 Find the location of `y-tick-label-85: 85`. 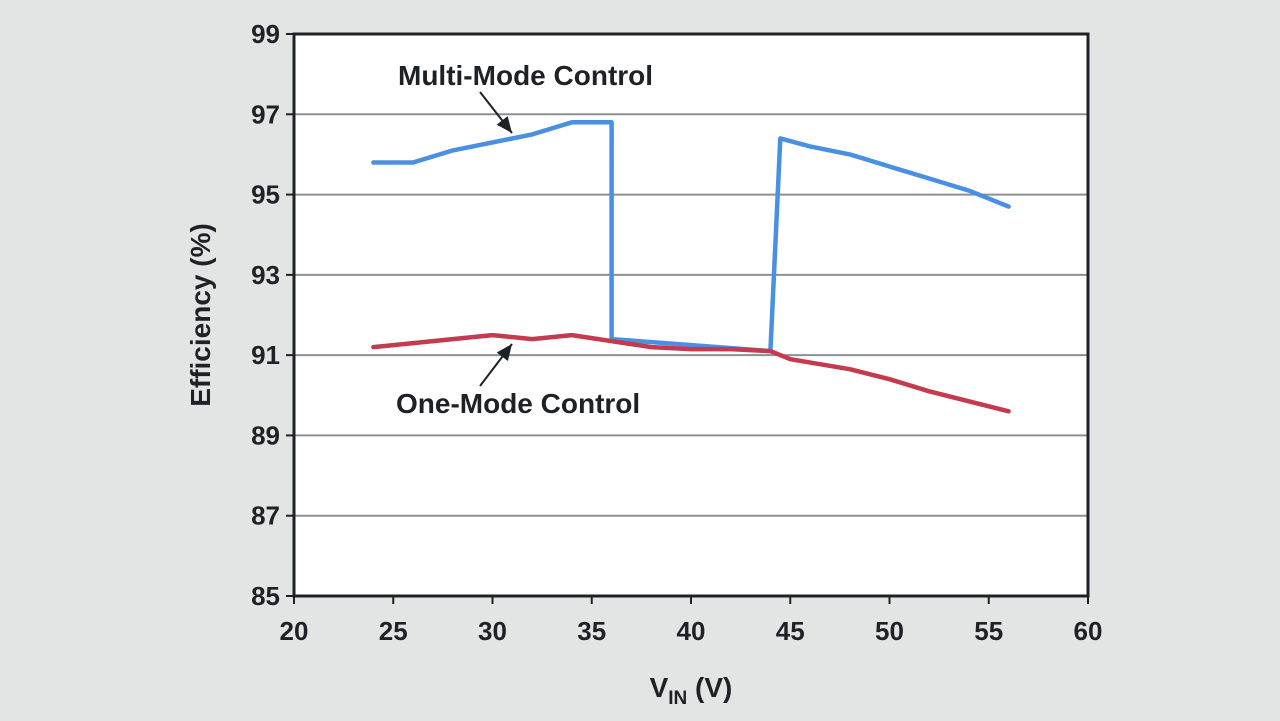

y-tick-label-85: 85 is located at coordinates (265, 596).